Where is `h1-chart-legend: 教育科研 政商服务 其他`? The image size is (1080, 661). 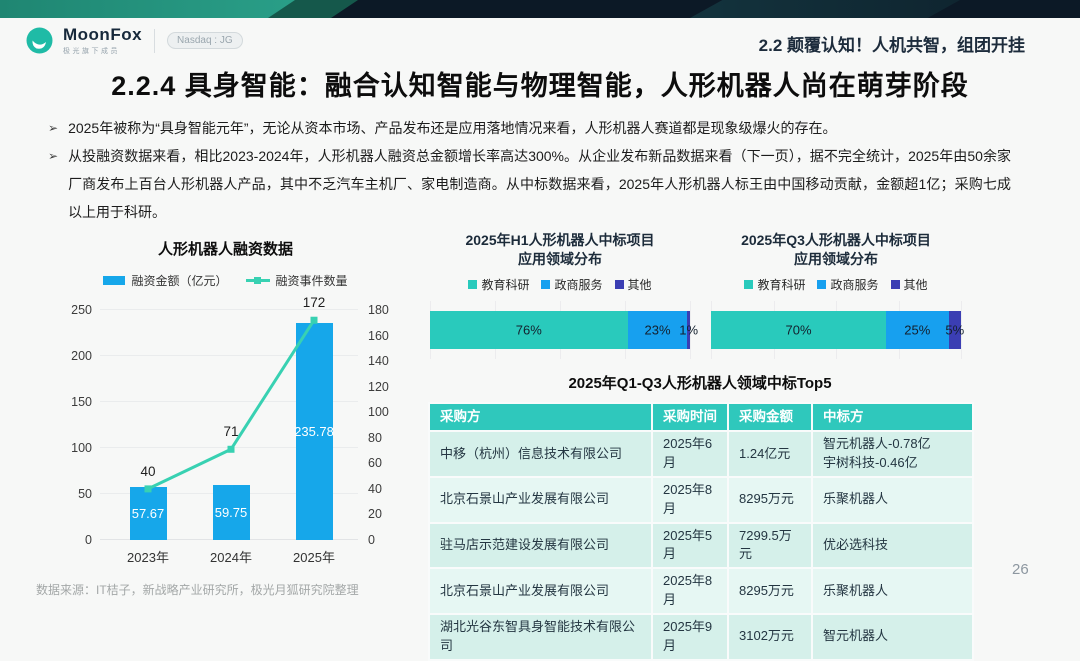 h1-chart-legend: 教育科研 政商服务 其他 is located at coordinates (560, 284).